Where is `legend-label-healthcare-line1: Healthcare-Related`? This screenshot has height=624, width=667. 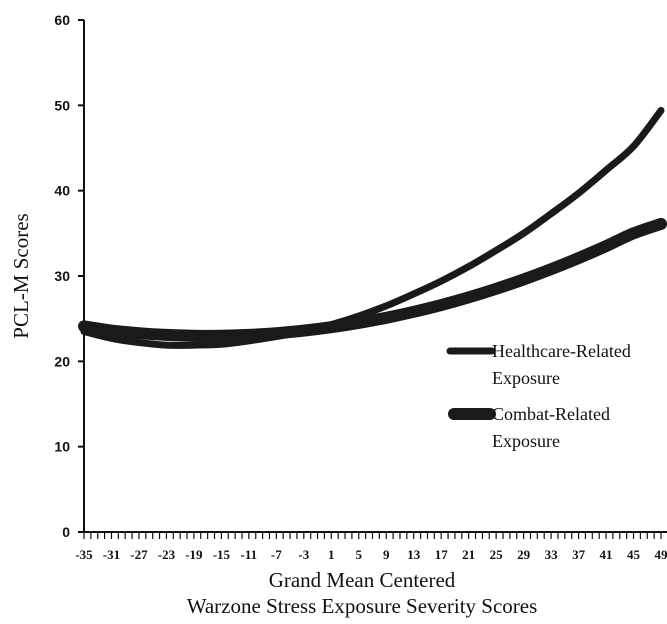
legend-label-healthcare-line1: Healthcare-Related is located at coordinates (561, 351).